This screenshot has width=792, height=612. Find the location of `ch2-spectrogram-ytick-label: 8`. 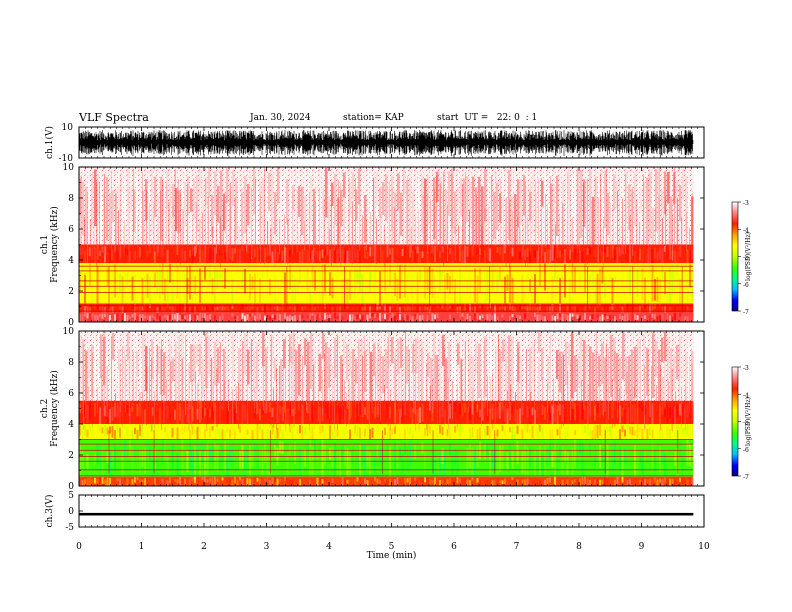

ch2-spectrogram-ytick-label: 8 is located at coordinates (71, 363).